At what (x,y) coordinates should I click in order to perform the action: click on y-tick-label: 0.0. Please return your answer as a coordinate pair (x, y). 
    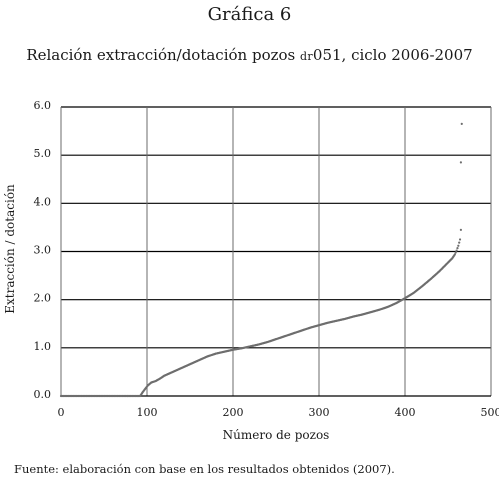
    Looking at the image, I should click on (43, 394).